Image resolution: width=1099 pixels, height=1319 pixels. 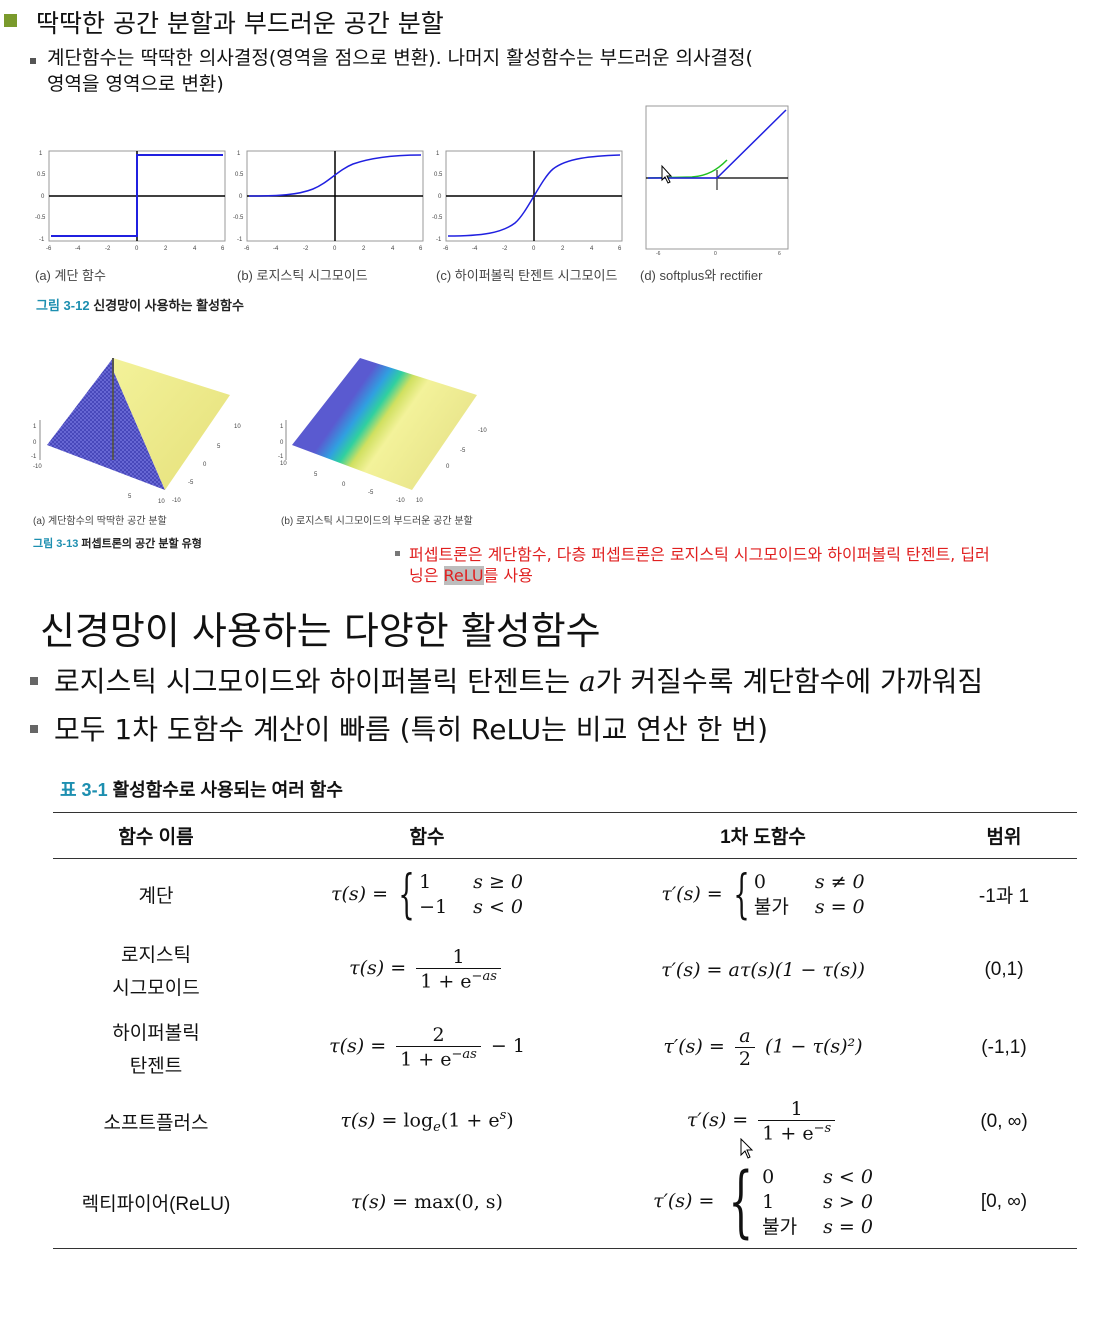 I want to click on plot-softplus-rectifier: -6 0 6, so click(x=712, y=179).